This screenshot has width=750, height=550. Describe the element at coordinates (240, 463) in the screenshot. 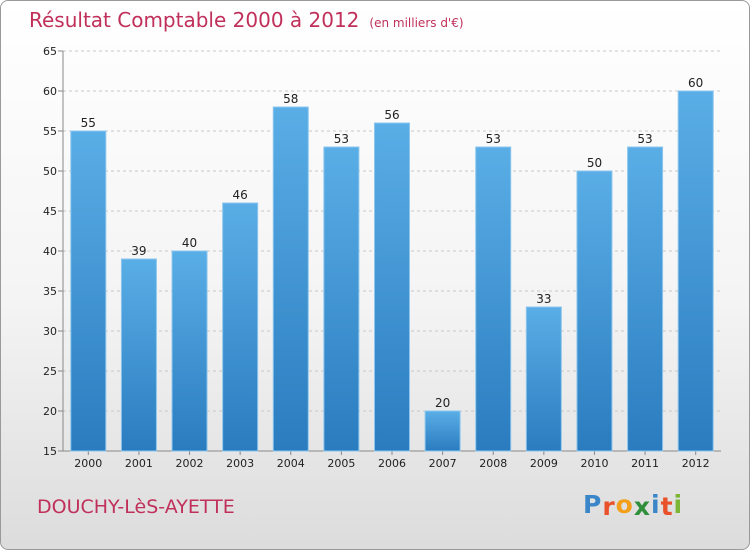

I see `x-tick-label-2003: 2003` at that location.